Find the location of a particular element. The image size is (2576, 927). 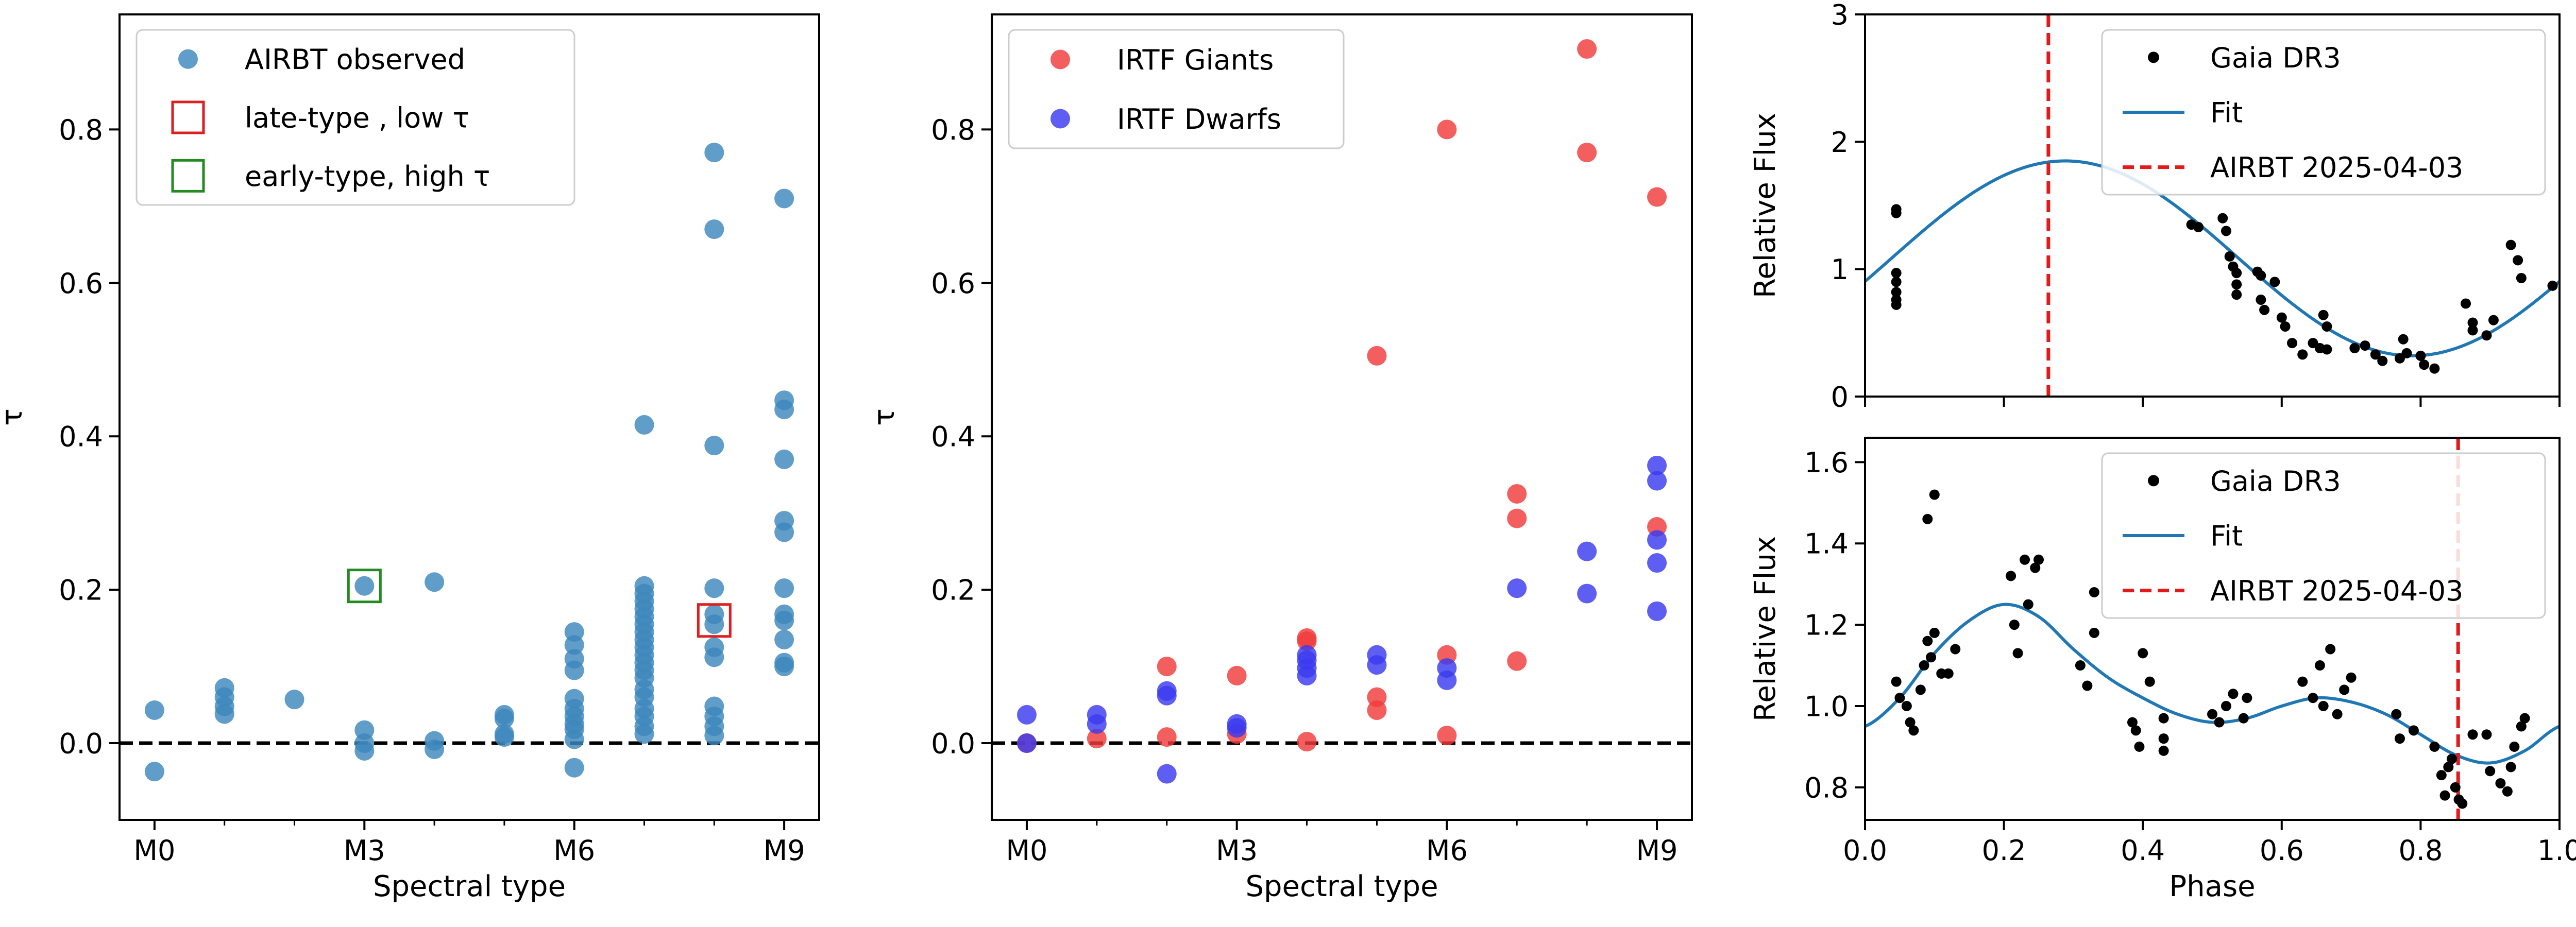

y-tick-label: 1.0 is located at coordinates (1826, 706).